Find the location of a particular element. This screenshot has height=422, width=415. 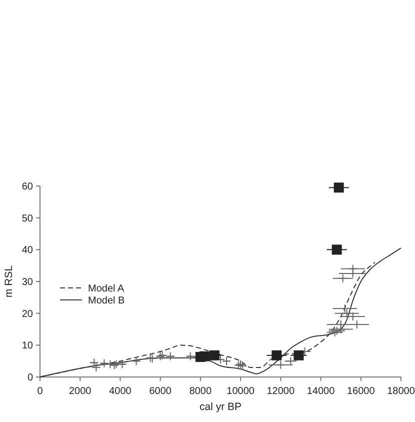

legend-label: Model A is located at coordinates (106, 288).